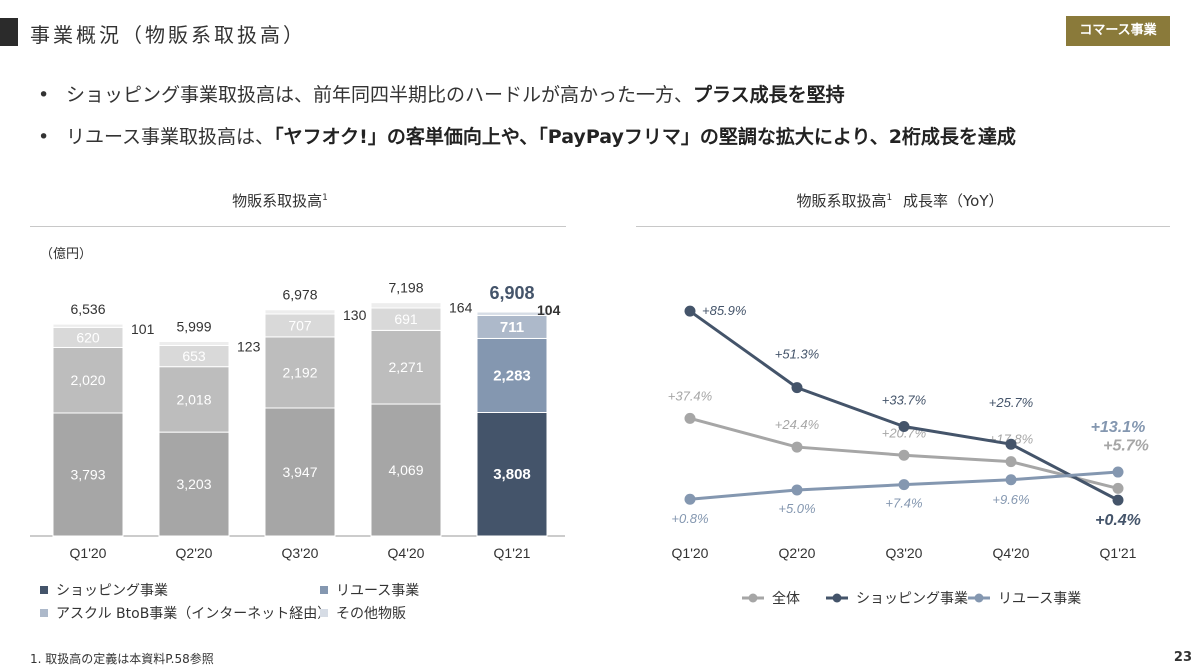 The width and height of the screenshot is (1200, 672). I want to click on page-number: 23, so click(1182, 657).